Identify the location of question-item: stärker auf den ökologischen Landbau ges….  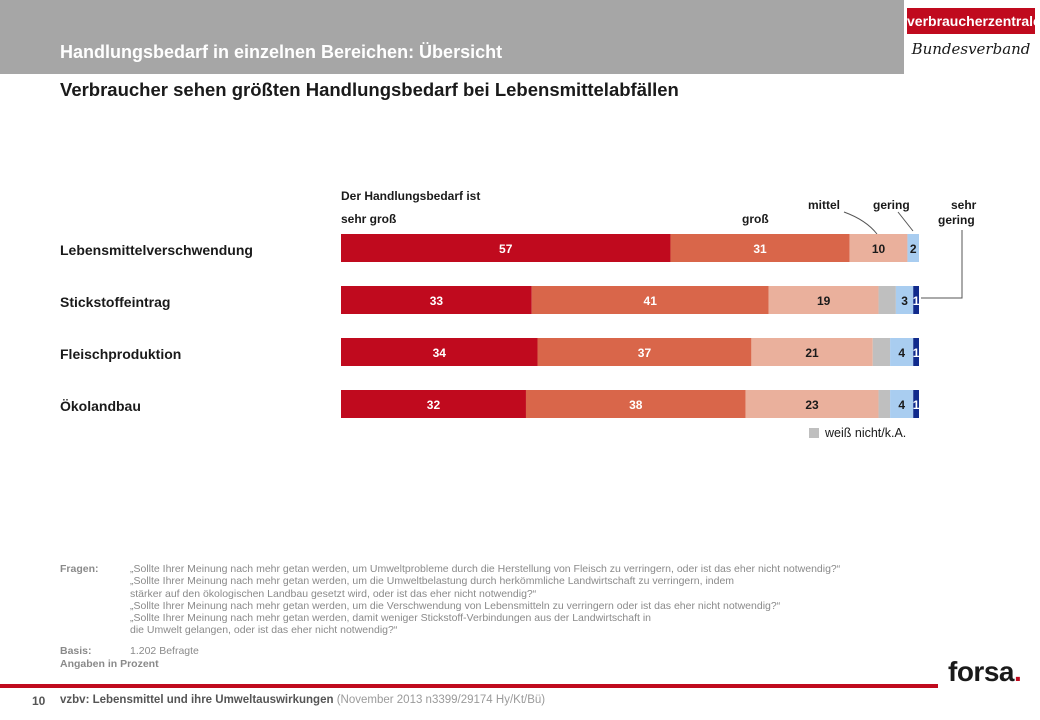
(333, 593).